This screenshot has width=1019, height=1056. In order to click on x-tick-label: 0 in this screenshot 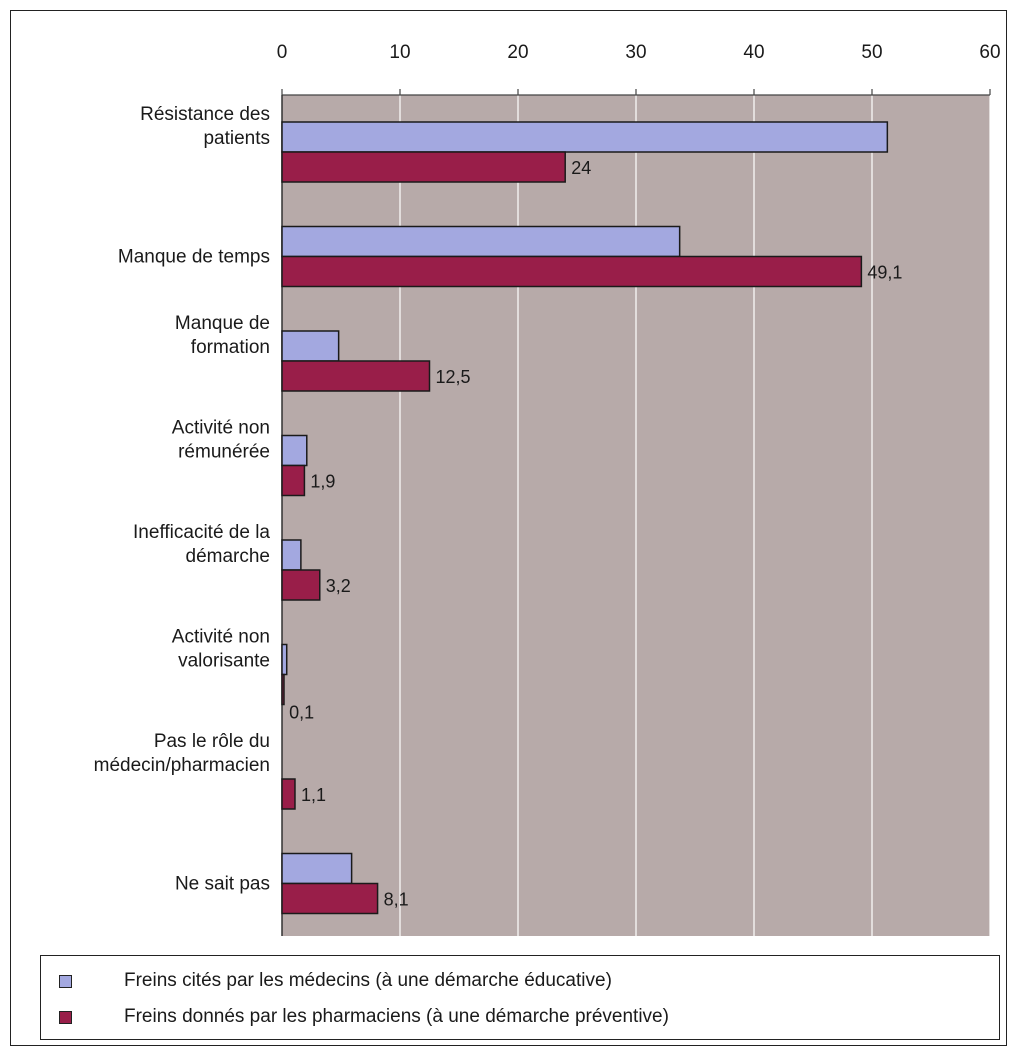, I will do `click(282, 52)`.